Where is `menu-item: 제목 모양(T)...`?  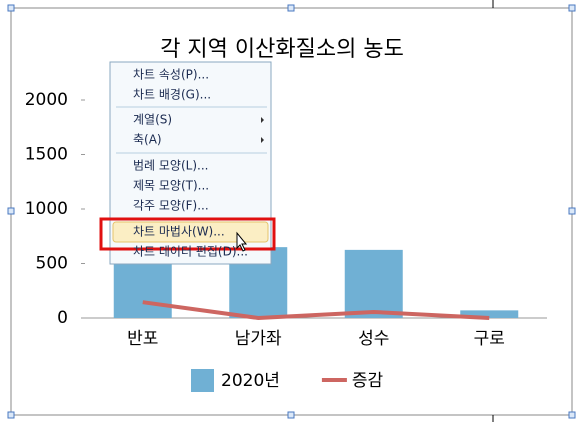 menu-item: 제목 모양(T)... is located at coordinates (171, 186).